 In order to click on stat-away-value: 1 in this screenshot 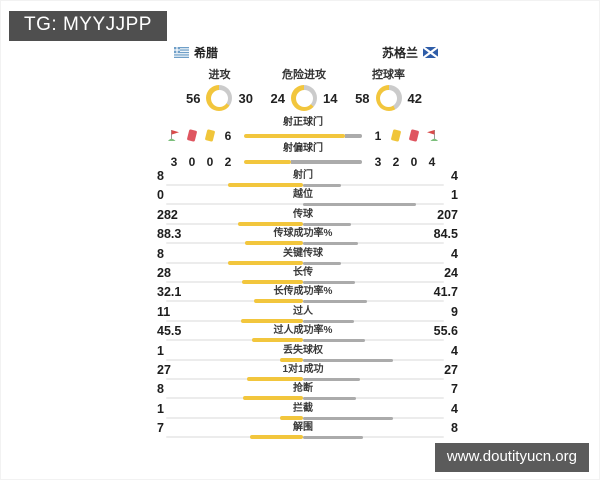, I will do `click(454, 195)`.